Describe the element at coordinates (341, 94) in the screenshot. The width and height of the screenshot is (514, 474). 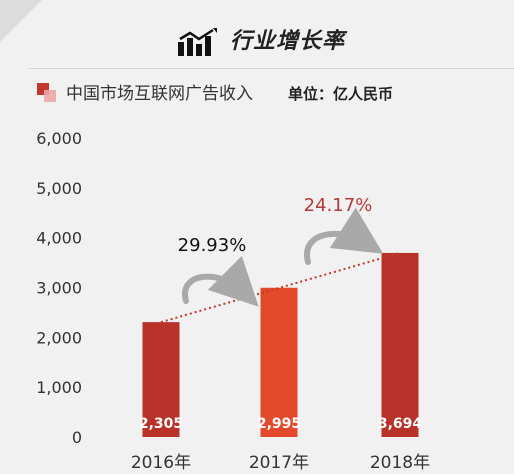
I see `unit-label: 单位：亿人民币` at that location.